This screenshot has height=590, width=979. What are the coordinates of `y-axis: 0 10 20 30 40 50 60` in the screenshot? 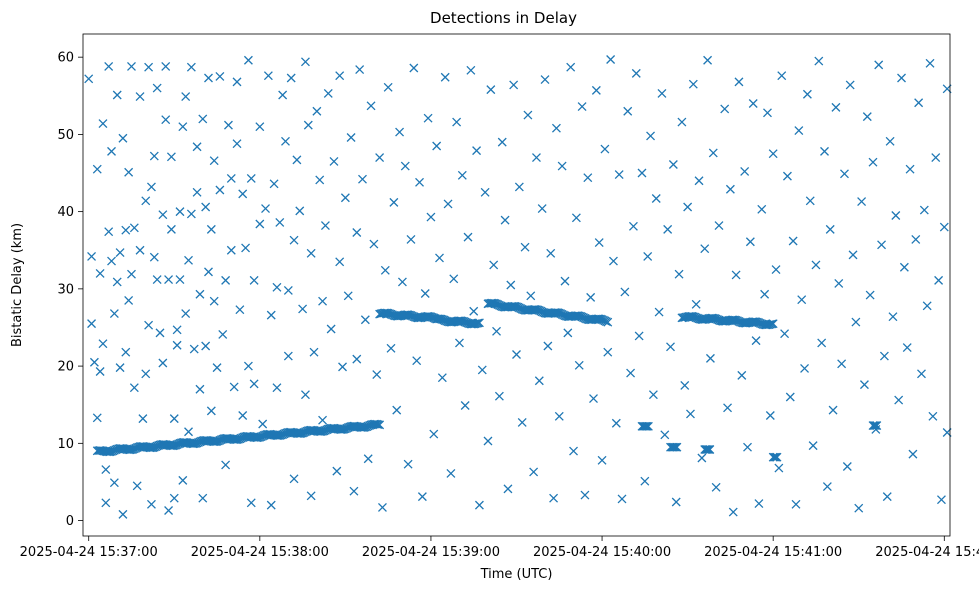 It's located at (70, 290).